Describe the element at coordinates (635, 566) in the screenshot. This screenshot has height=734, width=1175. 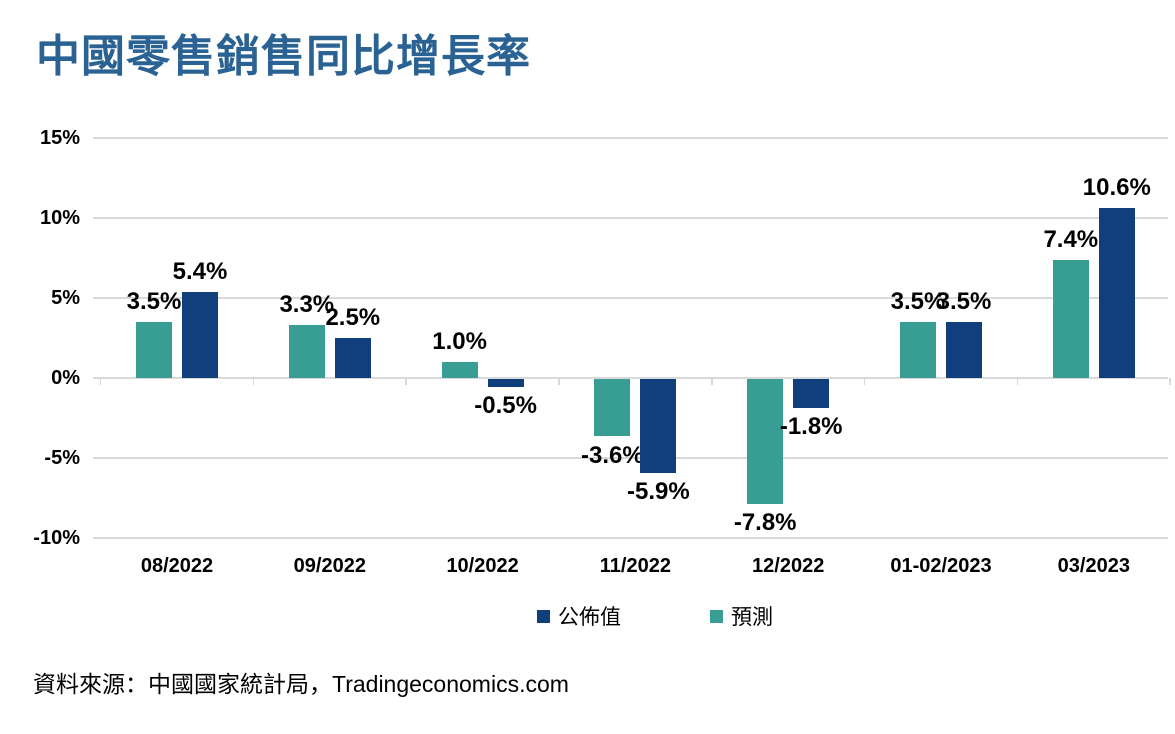
I see `x-axis-category-label: 11/2022` at that location.